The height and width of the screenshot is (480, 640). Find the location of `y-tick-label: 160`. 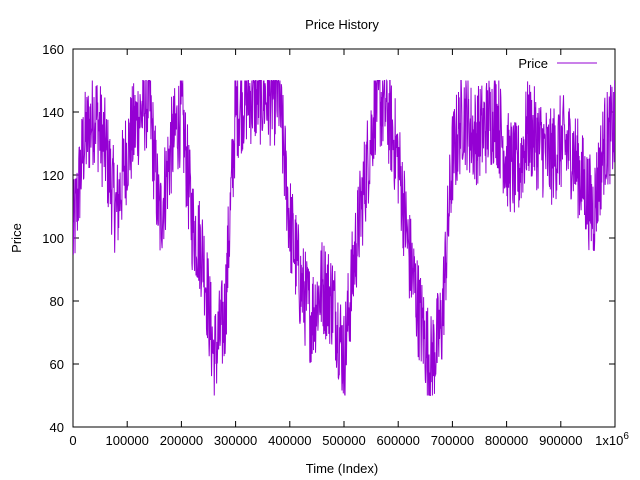

y-tick-label: 160 is located at coordinates (53, 49).